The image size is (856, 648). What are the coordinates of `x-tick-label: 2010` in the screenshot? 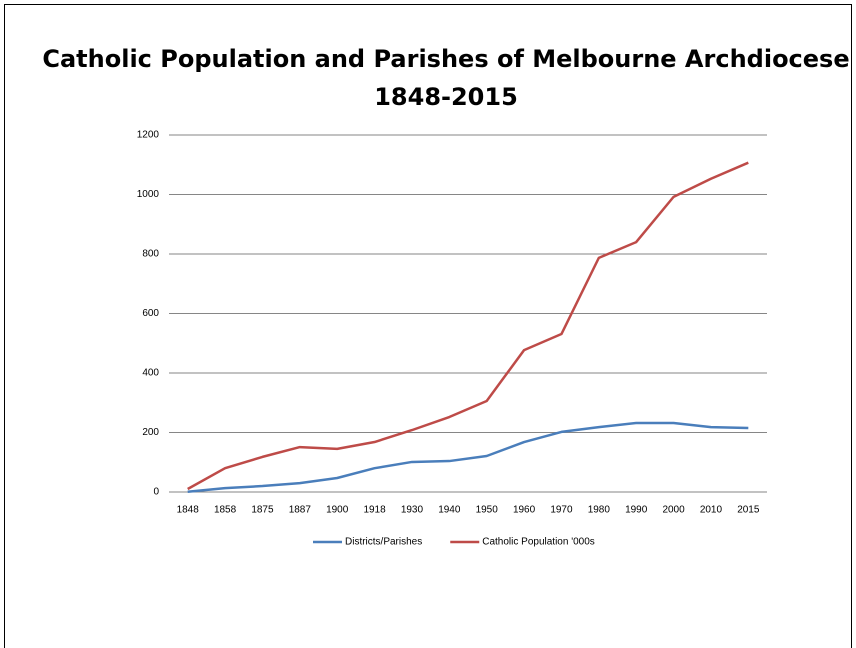 It's located at (711, 510).